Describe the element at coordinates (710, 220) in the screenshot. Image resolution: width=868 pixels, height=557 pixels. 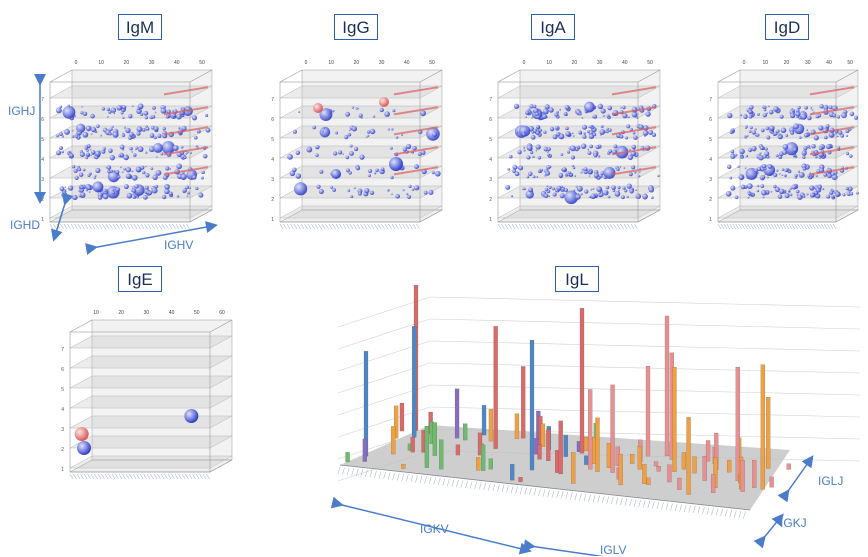
I see `y-tick-label: 1` at that location.